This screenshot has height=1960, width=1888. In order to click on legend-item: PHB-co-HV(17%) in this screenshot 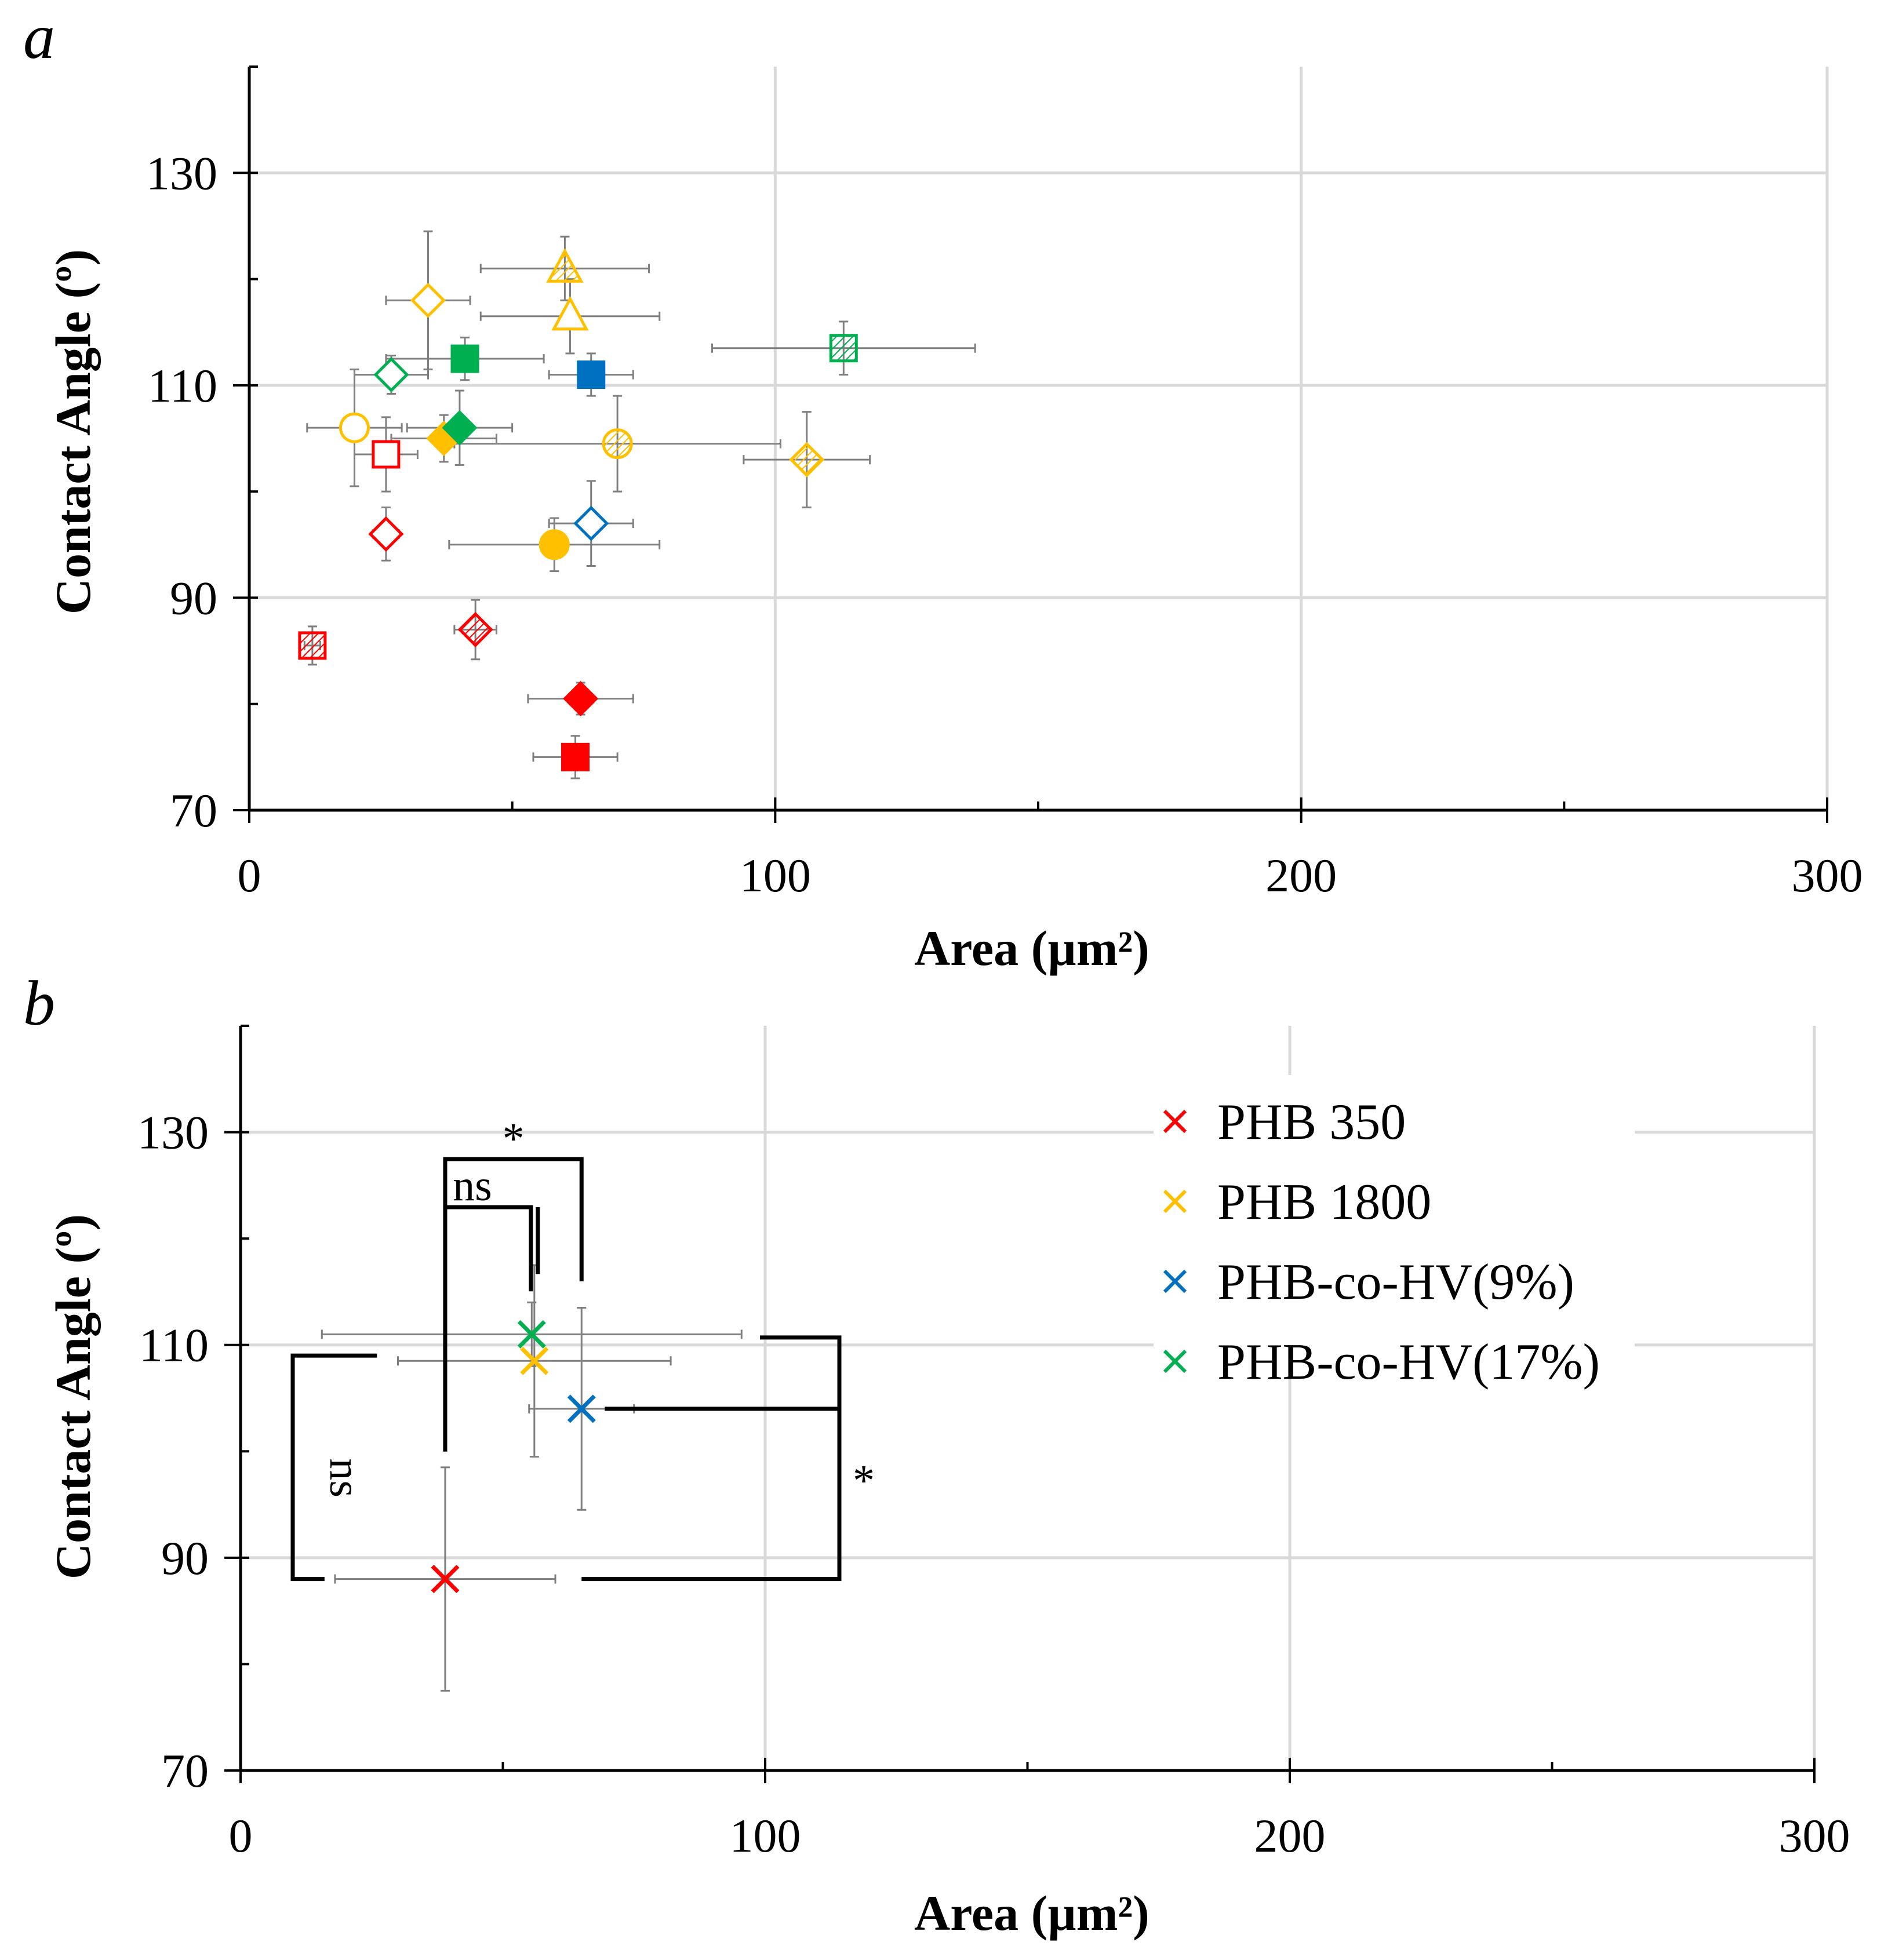, I will do `click(1381, 1362)`.